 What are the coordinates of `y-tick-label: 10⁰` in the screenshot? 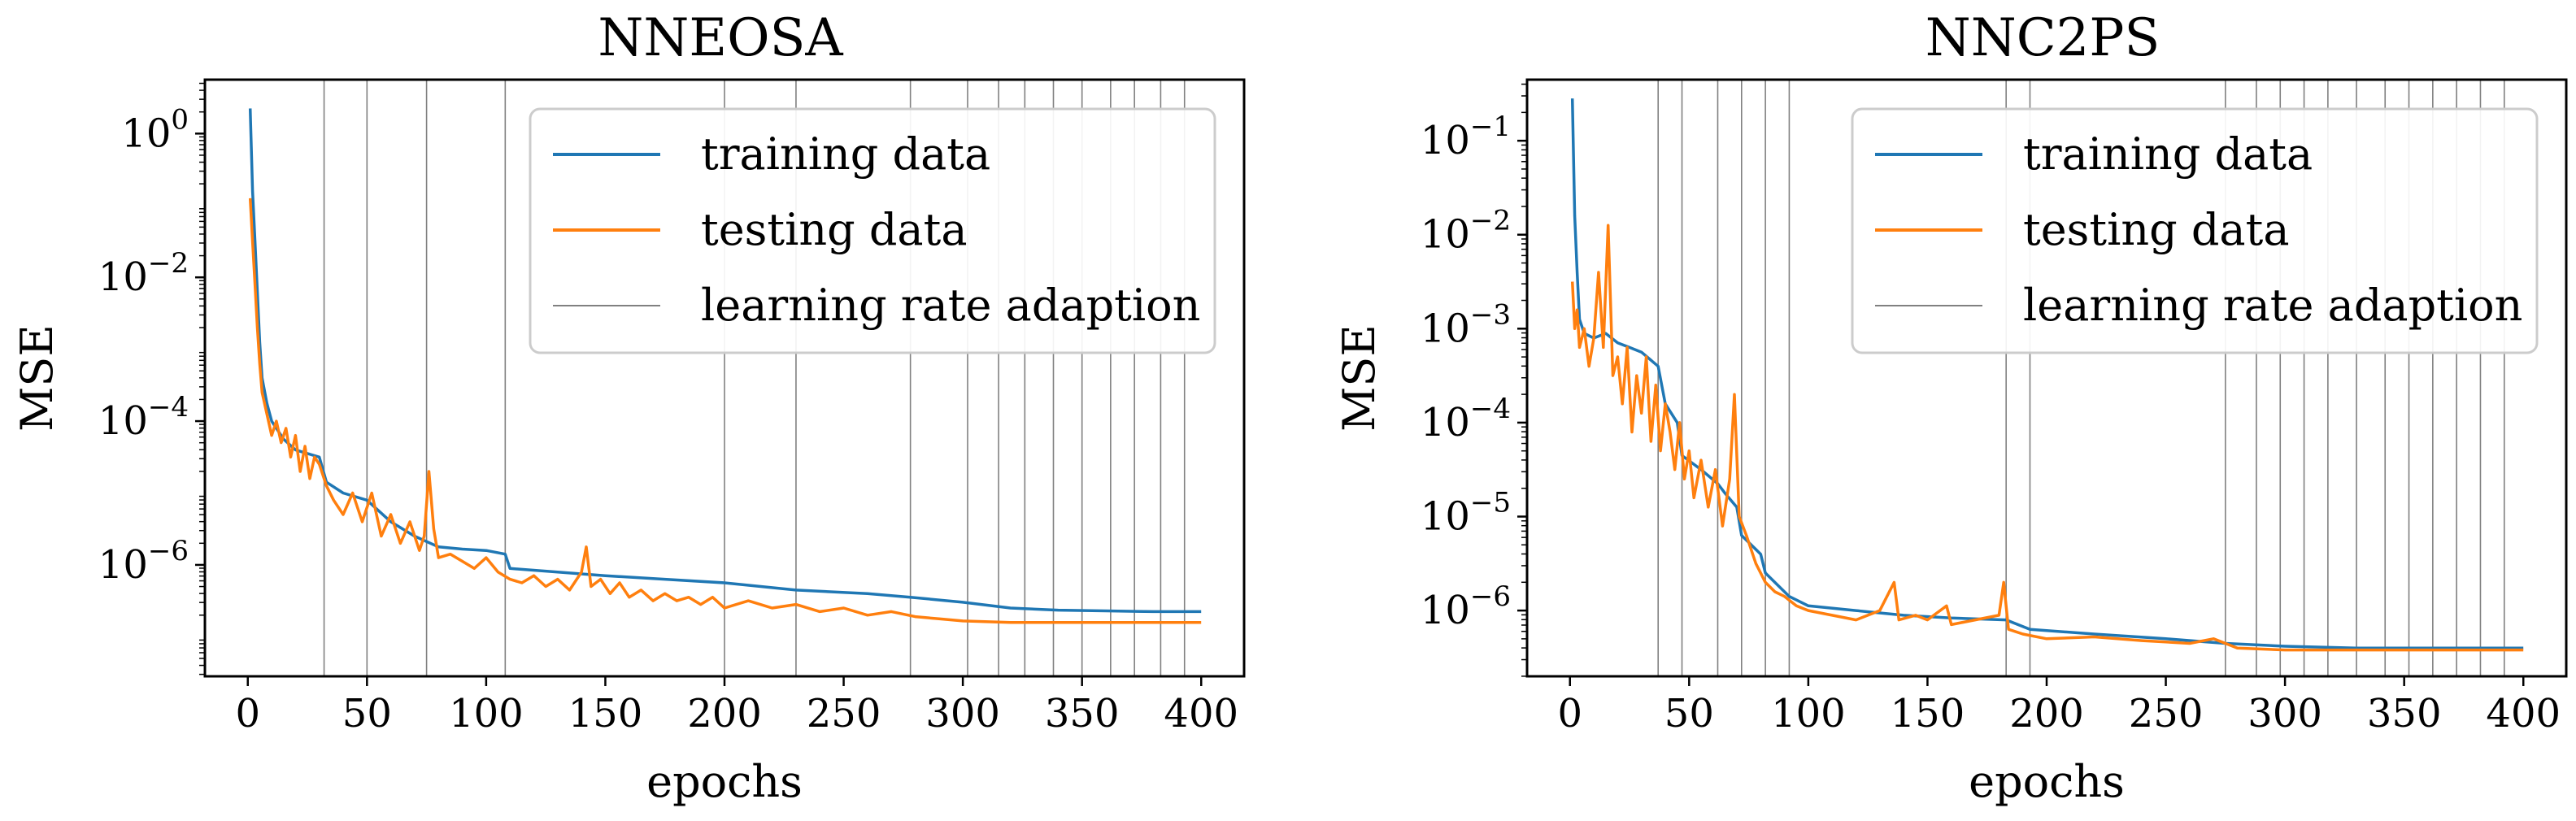 It's located at (155, 129).